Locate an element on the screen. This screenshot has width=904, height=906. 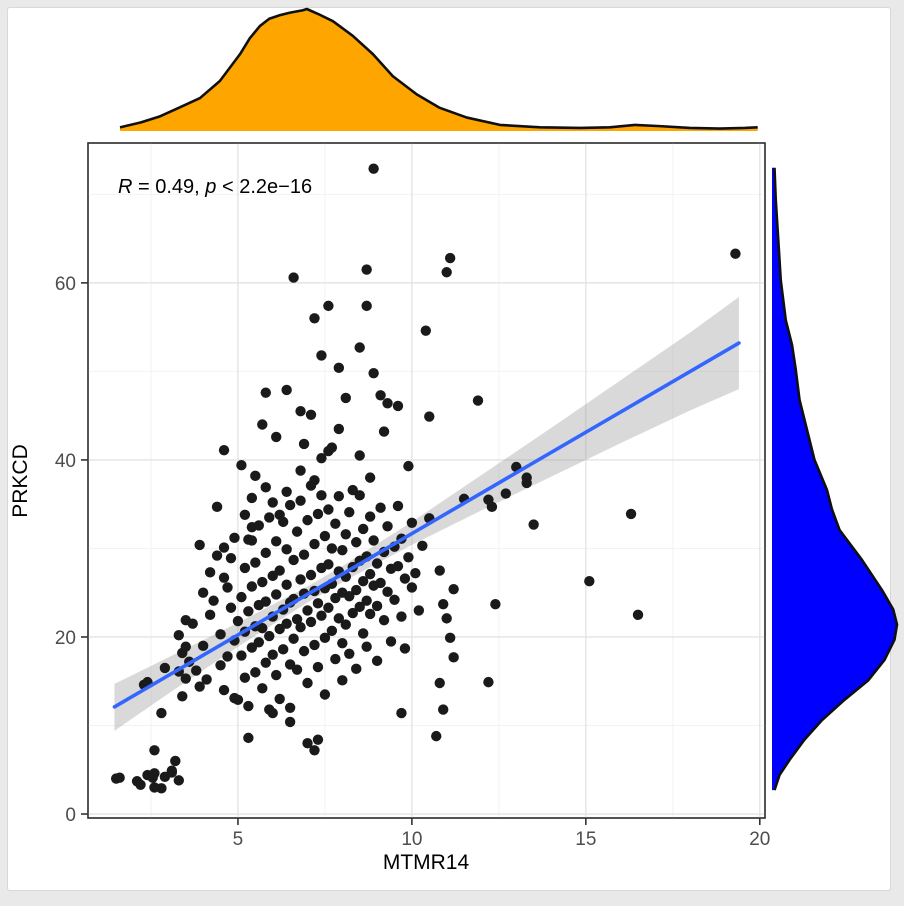
x-axis-title: MTMR14 is located at coordinates (426, 862).